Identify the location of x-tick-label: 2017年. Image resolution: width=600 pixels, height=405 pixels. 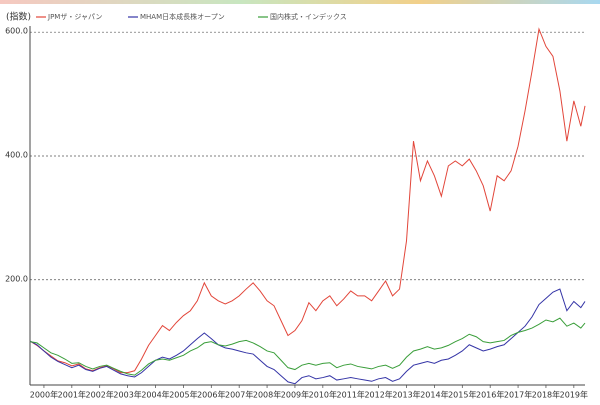
(518, 395).